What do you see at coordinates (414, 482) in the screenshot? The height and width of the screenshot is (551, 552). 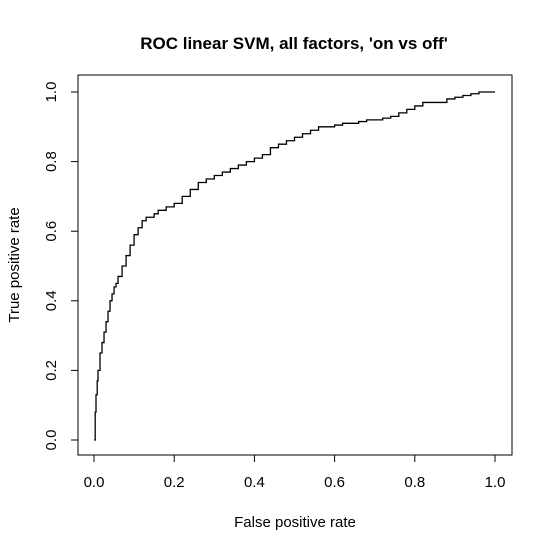 I see `x-tick-label: 0.8` at bounding box center [414, 482].